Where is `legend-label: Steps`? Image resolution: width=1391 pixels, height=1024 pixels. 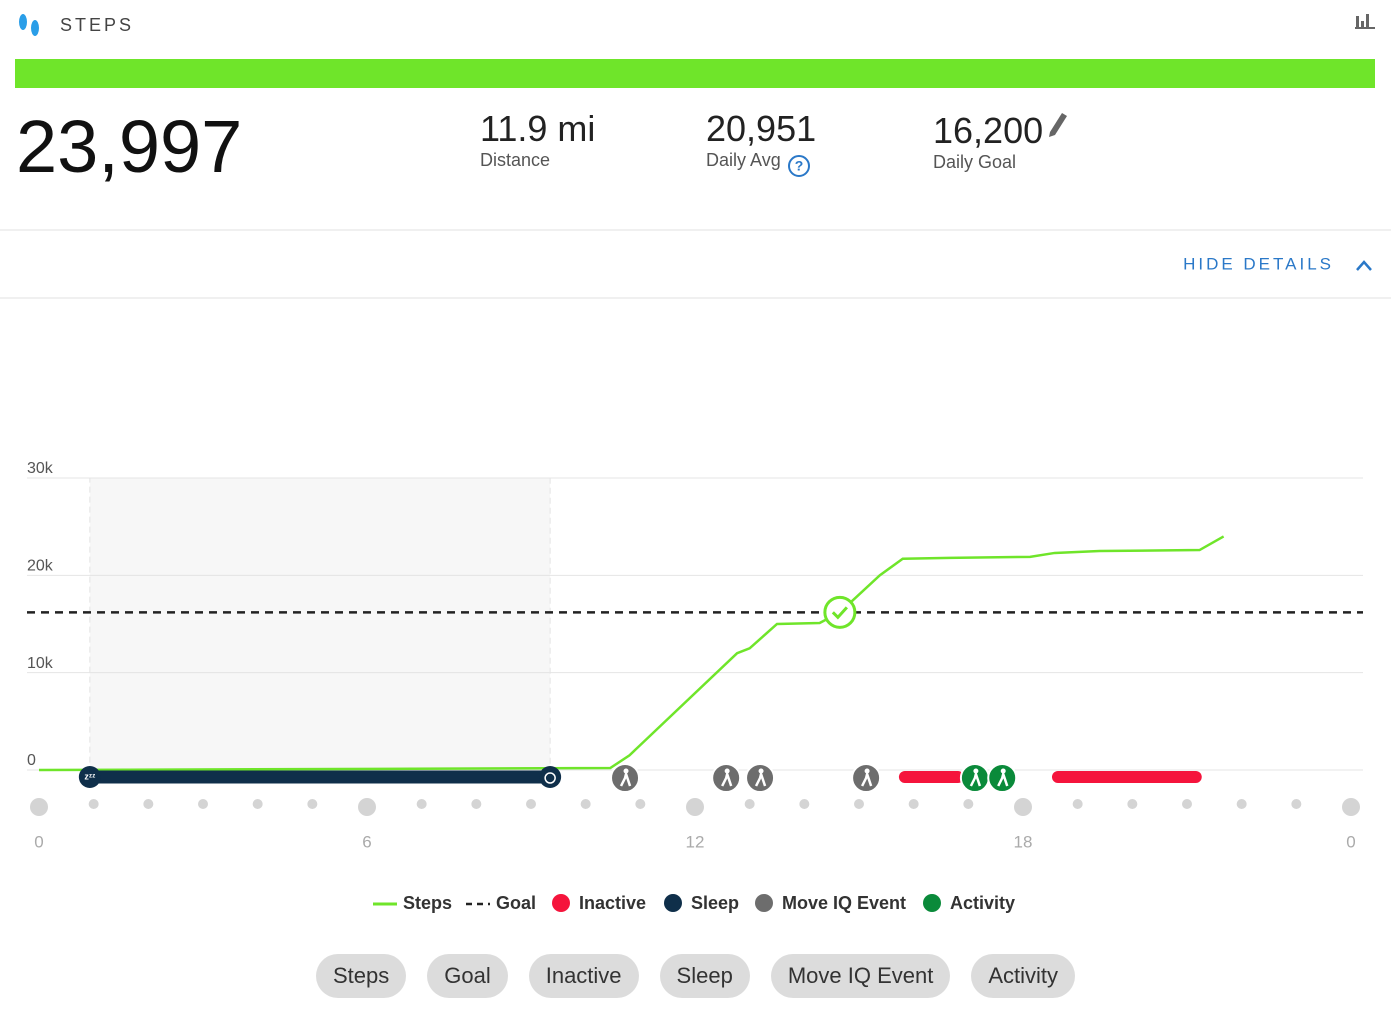
legend-label: Steps is located at coordinates (427, 903).